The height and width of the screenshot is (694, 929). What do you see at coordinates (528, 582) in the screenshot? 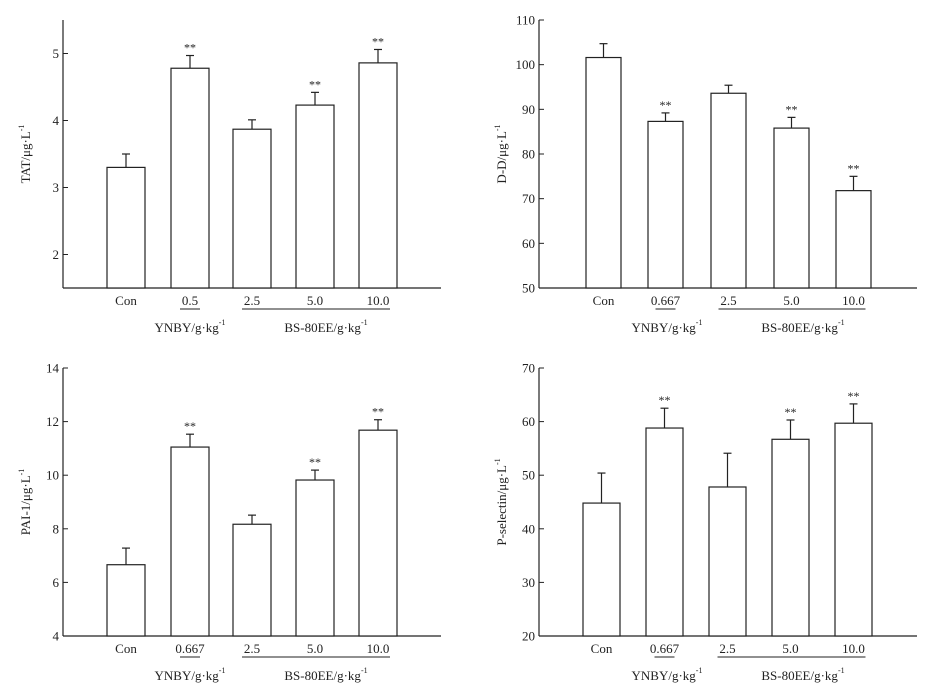
I see `y-tick-label: 30` at bounding box center [528, 582].